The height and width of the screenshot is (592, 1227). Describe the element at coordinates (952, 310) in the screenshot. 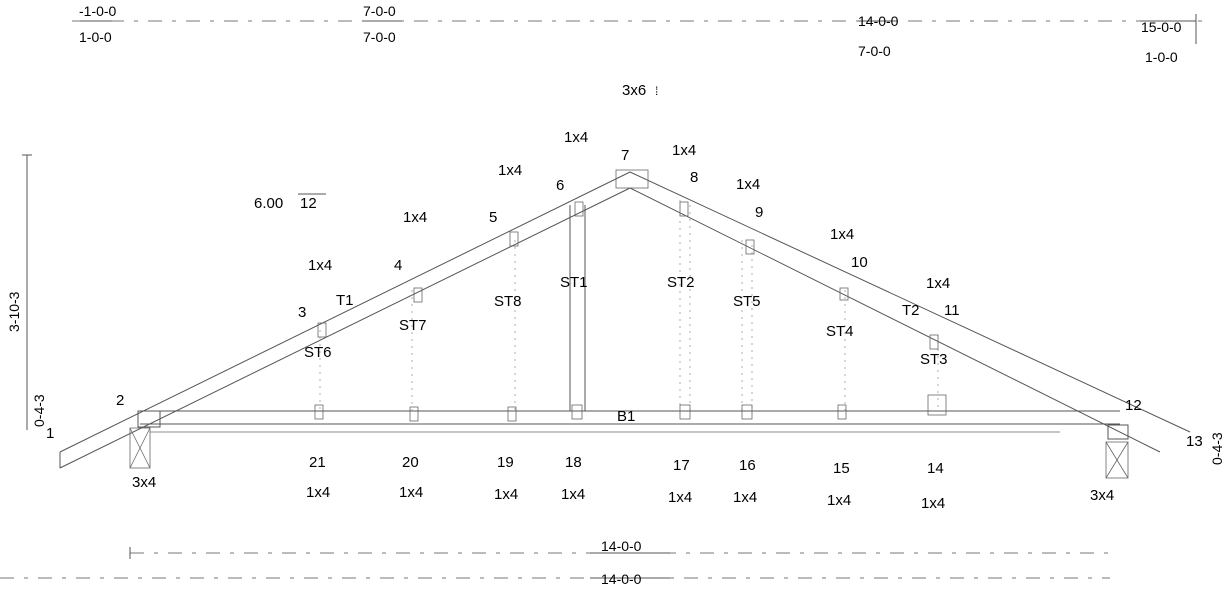

I see `joint-label: 11` at that location.